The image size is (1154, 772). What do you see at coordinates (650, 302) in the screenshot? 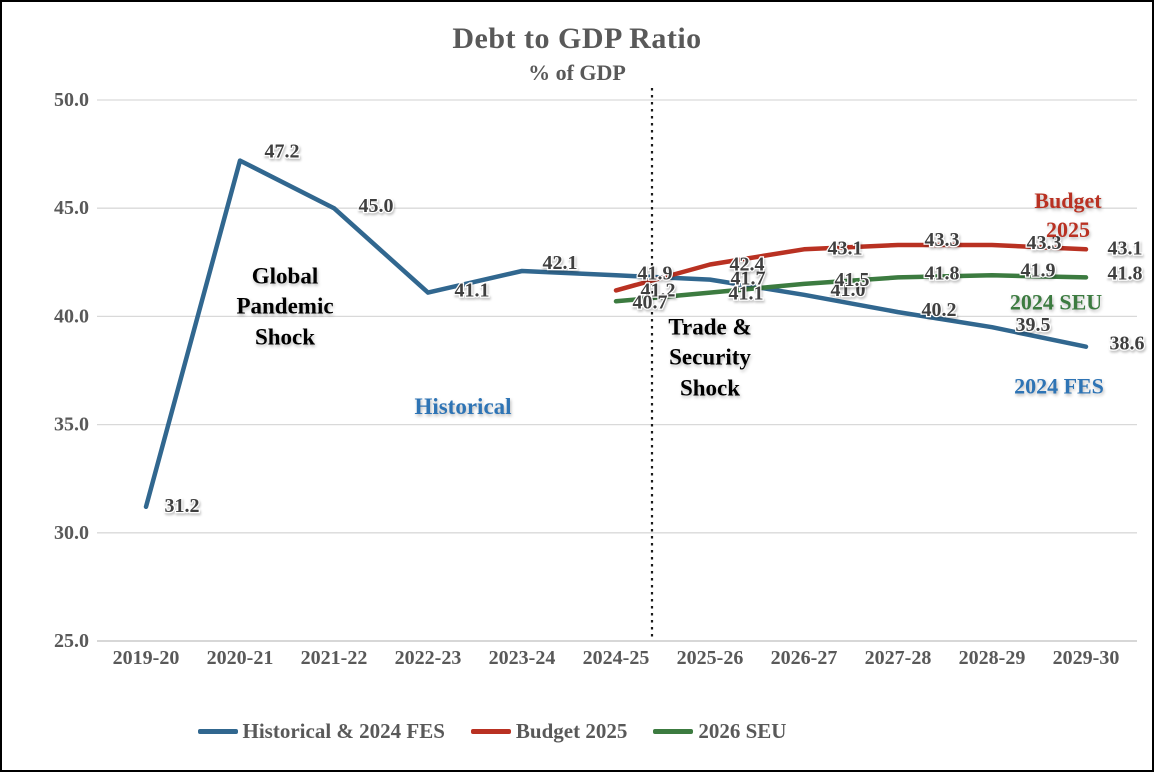
I see `data-label: 40.7` at bounding box center [650, 302].